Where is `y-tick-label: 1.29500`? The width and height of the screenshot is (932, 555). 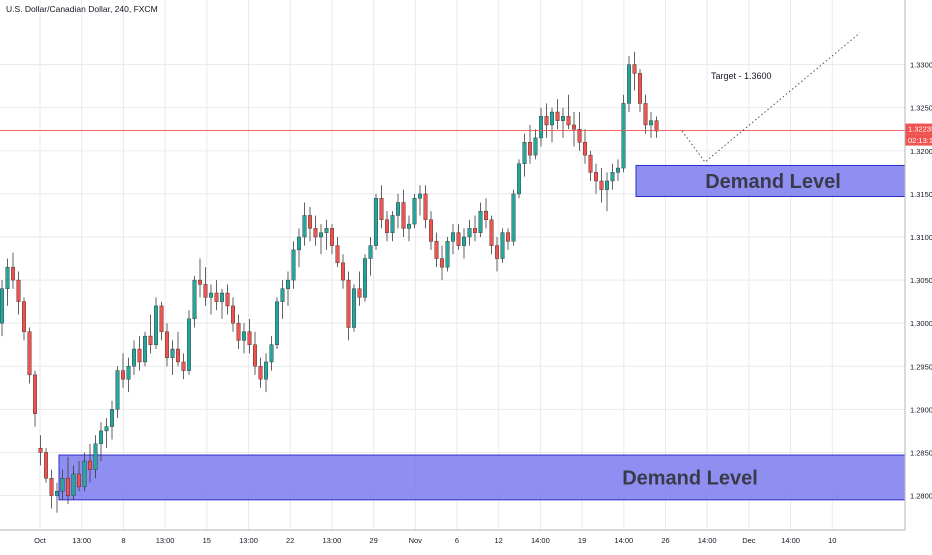
y-tick-label: 1.29500 is located at coordinates (921, 366).